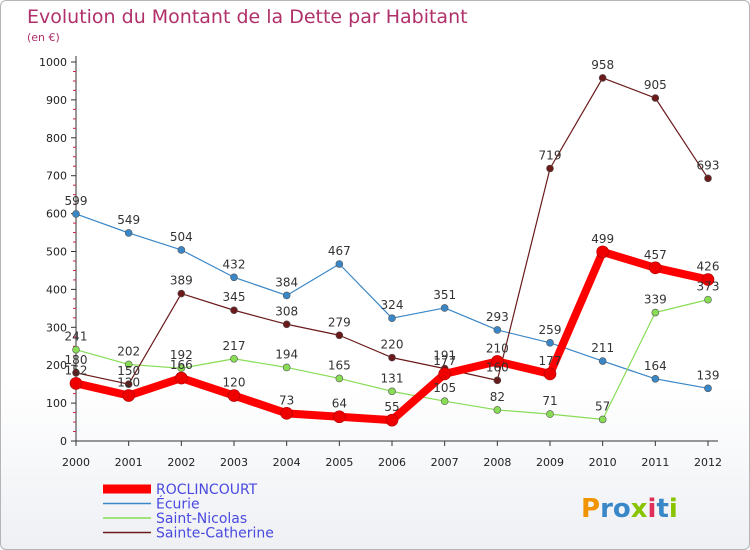 This screenshot has width=750, height=550. What do you see at coordinates (445, 462) in the screenshot?
I see `x-tick-label: 2007` at bounding box center [445, 462].